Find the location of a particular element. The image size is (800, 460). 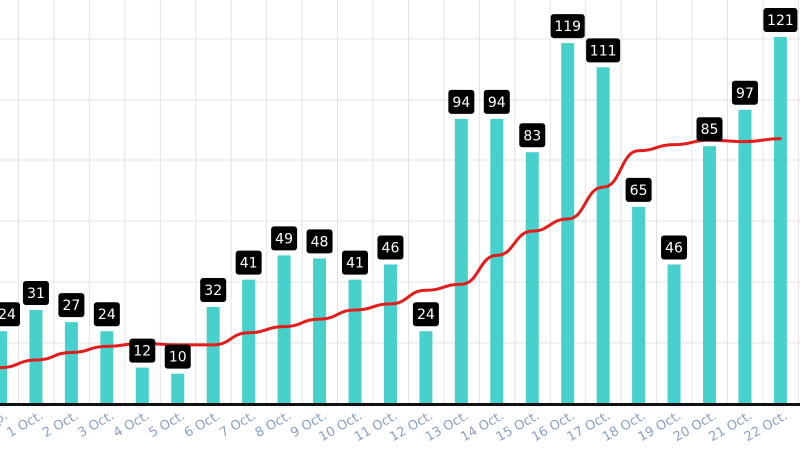

data-label-text: 119 is located at coordinates (567, 27).